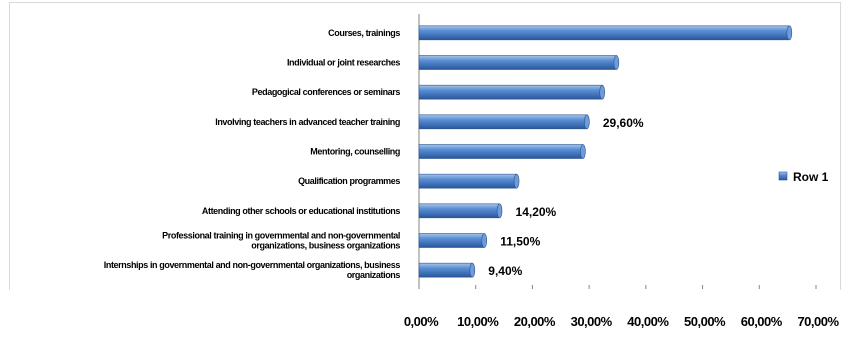  What do you see at coordinates (783, 176) in the screenshot?
I see `legend-swatch` at bounding box center [783, 176].